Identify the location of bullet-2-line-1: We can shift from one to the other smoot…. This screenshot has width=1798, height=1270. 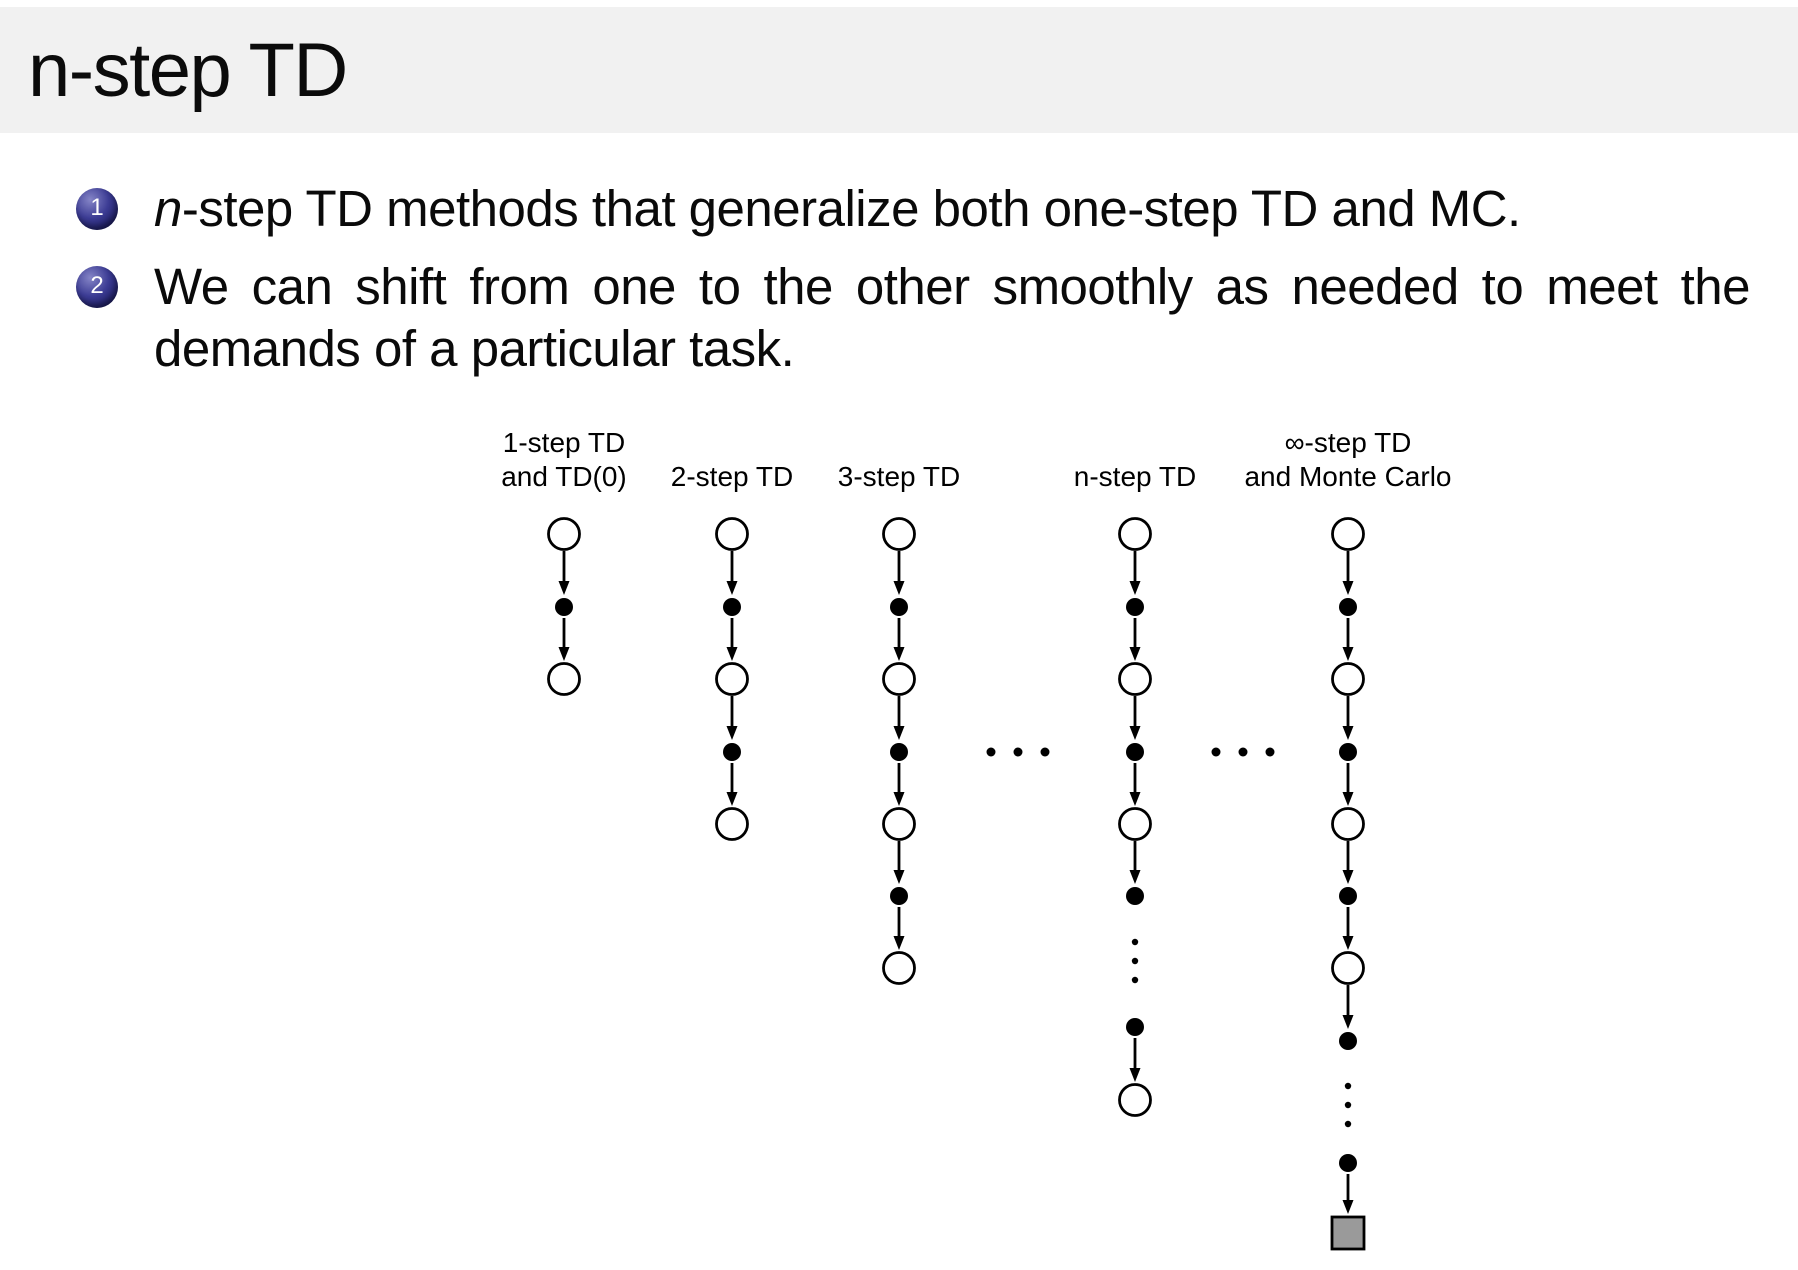
(952, 286).